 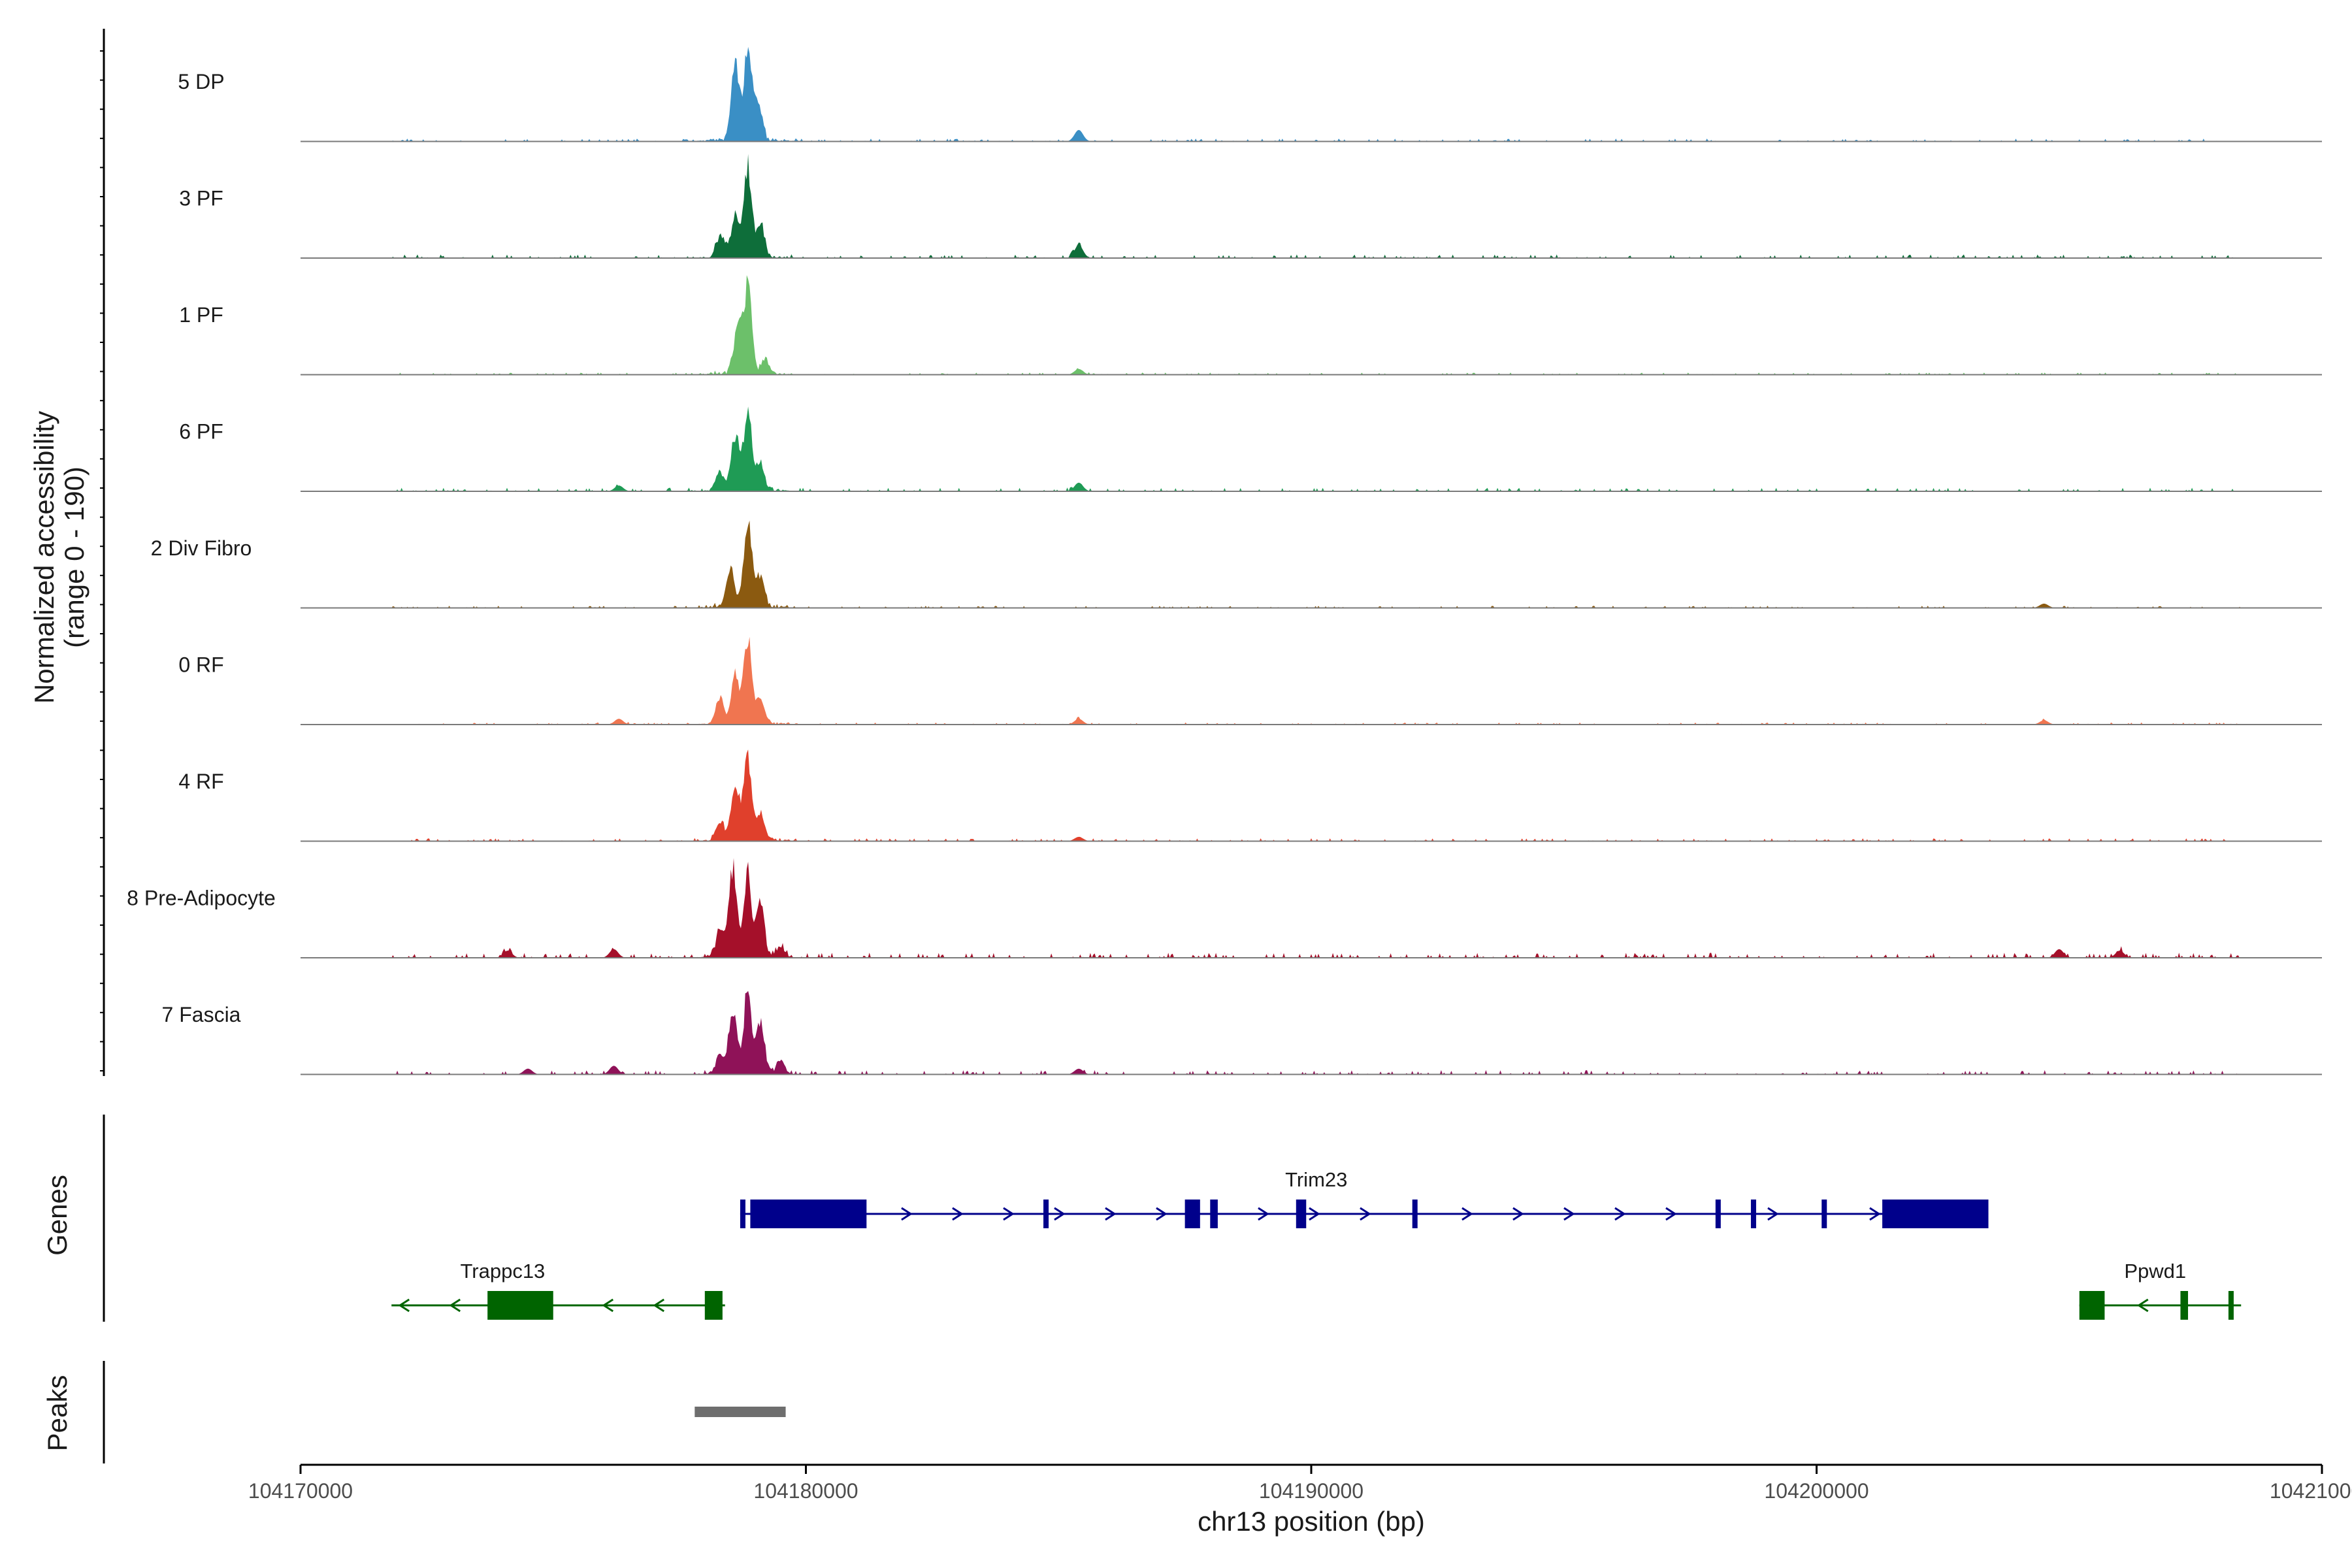 I want to click on coverage-track: 0 RF, so click(x=1250, y=680).